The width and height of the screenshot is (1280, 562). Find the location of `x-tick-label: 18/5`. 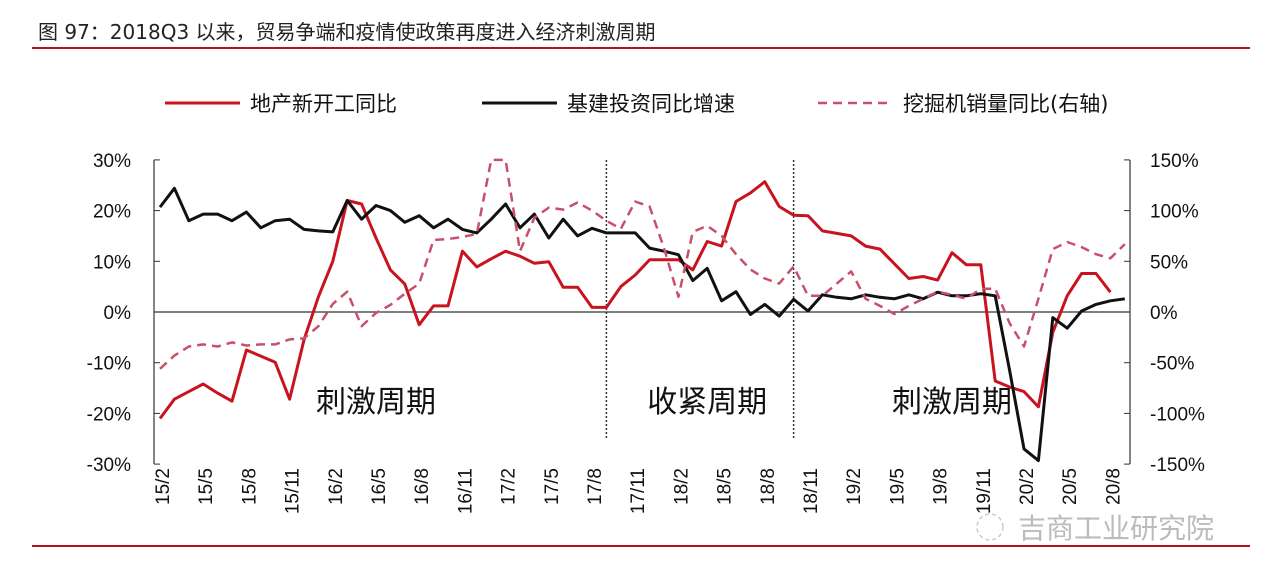

x-tick-label: 18/5 is located at coordinates (725, 486).